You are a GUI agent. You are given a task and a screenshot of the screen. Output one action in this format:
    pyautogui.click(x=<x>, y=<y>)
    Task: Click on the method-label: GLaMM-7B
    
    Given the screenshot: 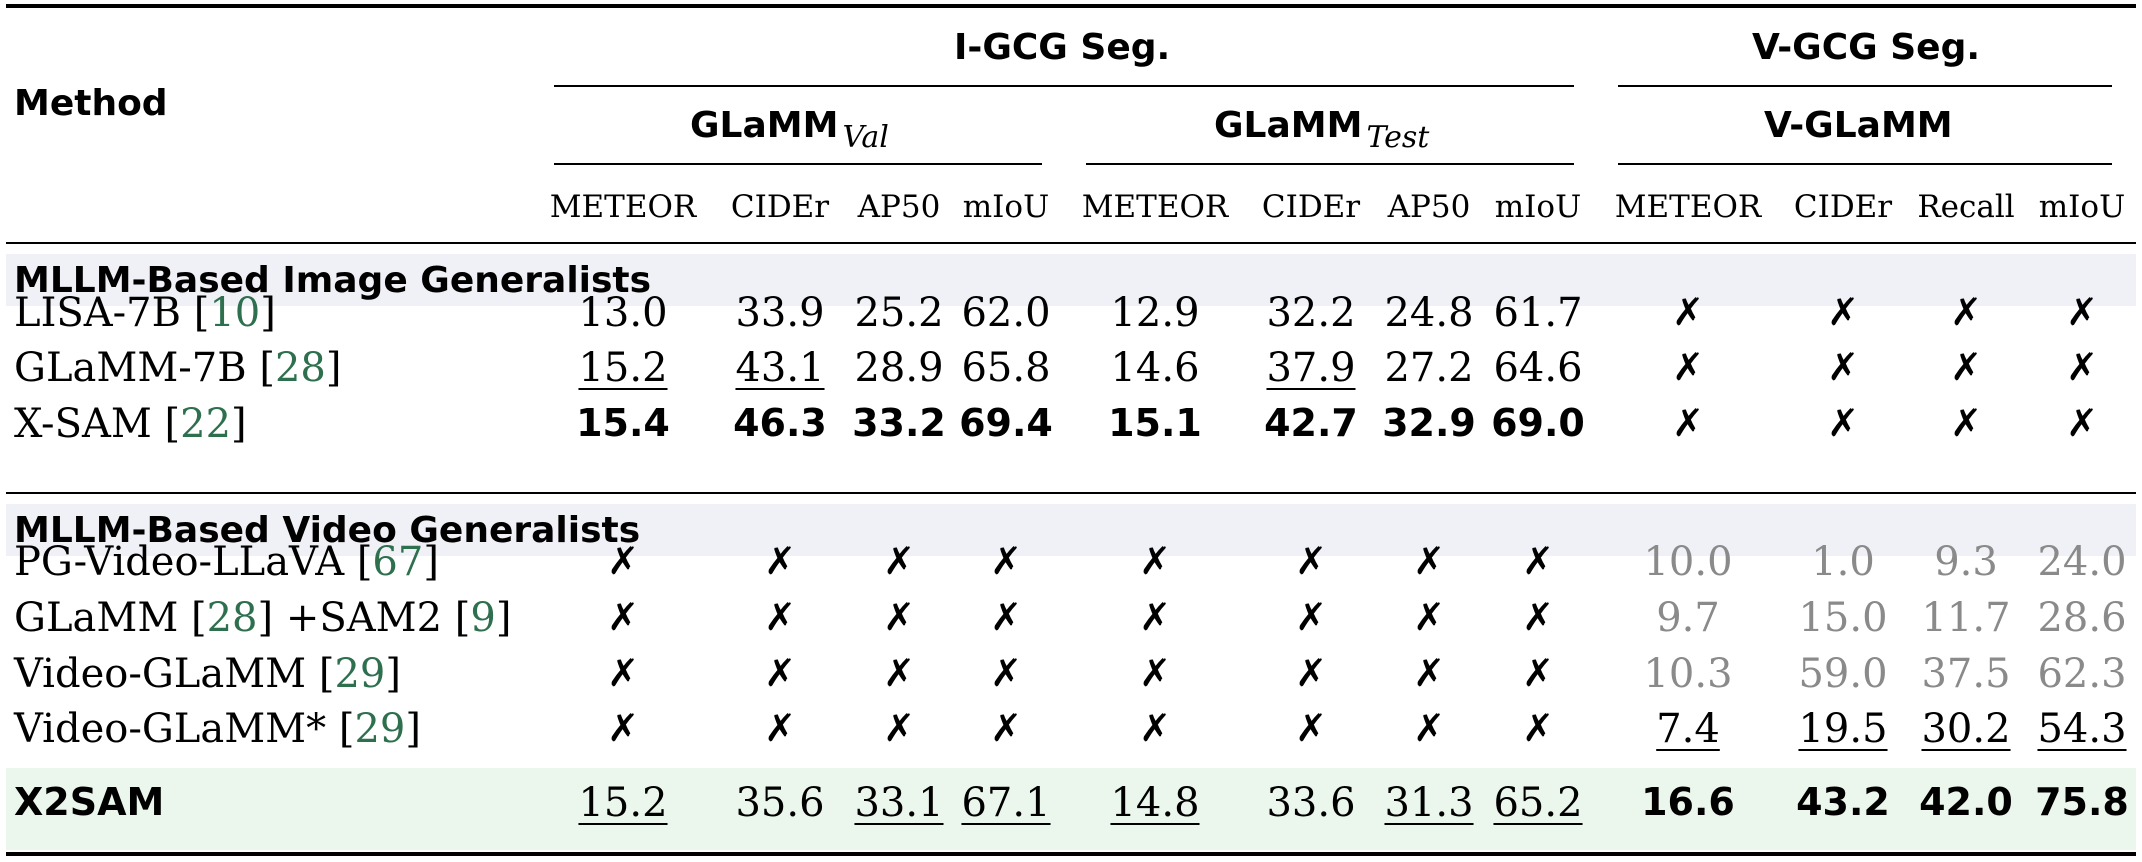 What is the action you would take?
    pyautogui.click(x=137, y=368)
    